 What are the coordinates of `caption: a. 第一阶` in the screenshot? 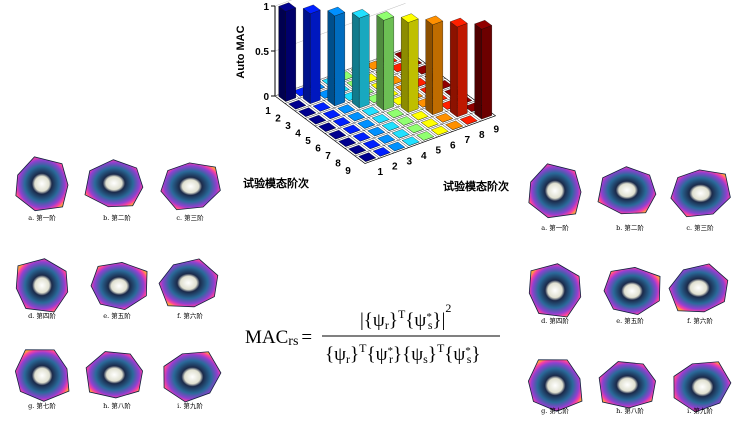 It's located at (555, 227).